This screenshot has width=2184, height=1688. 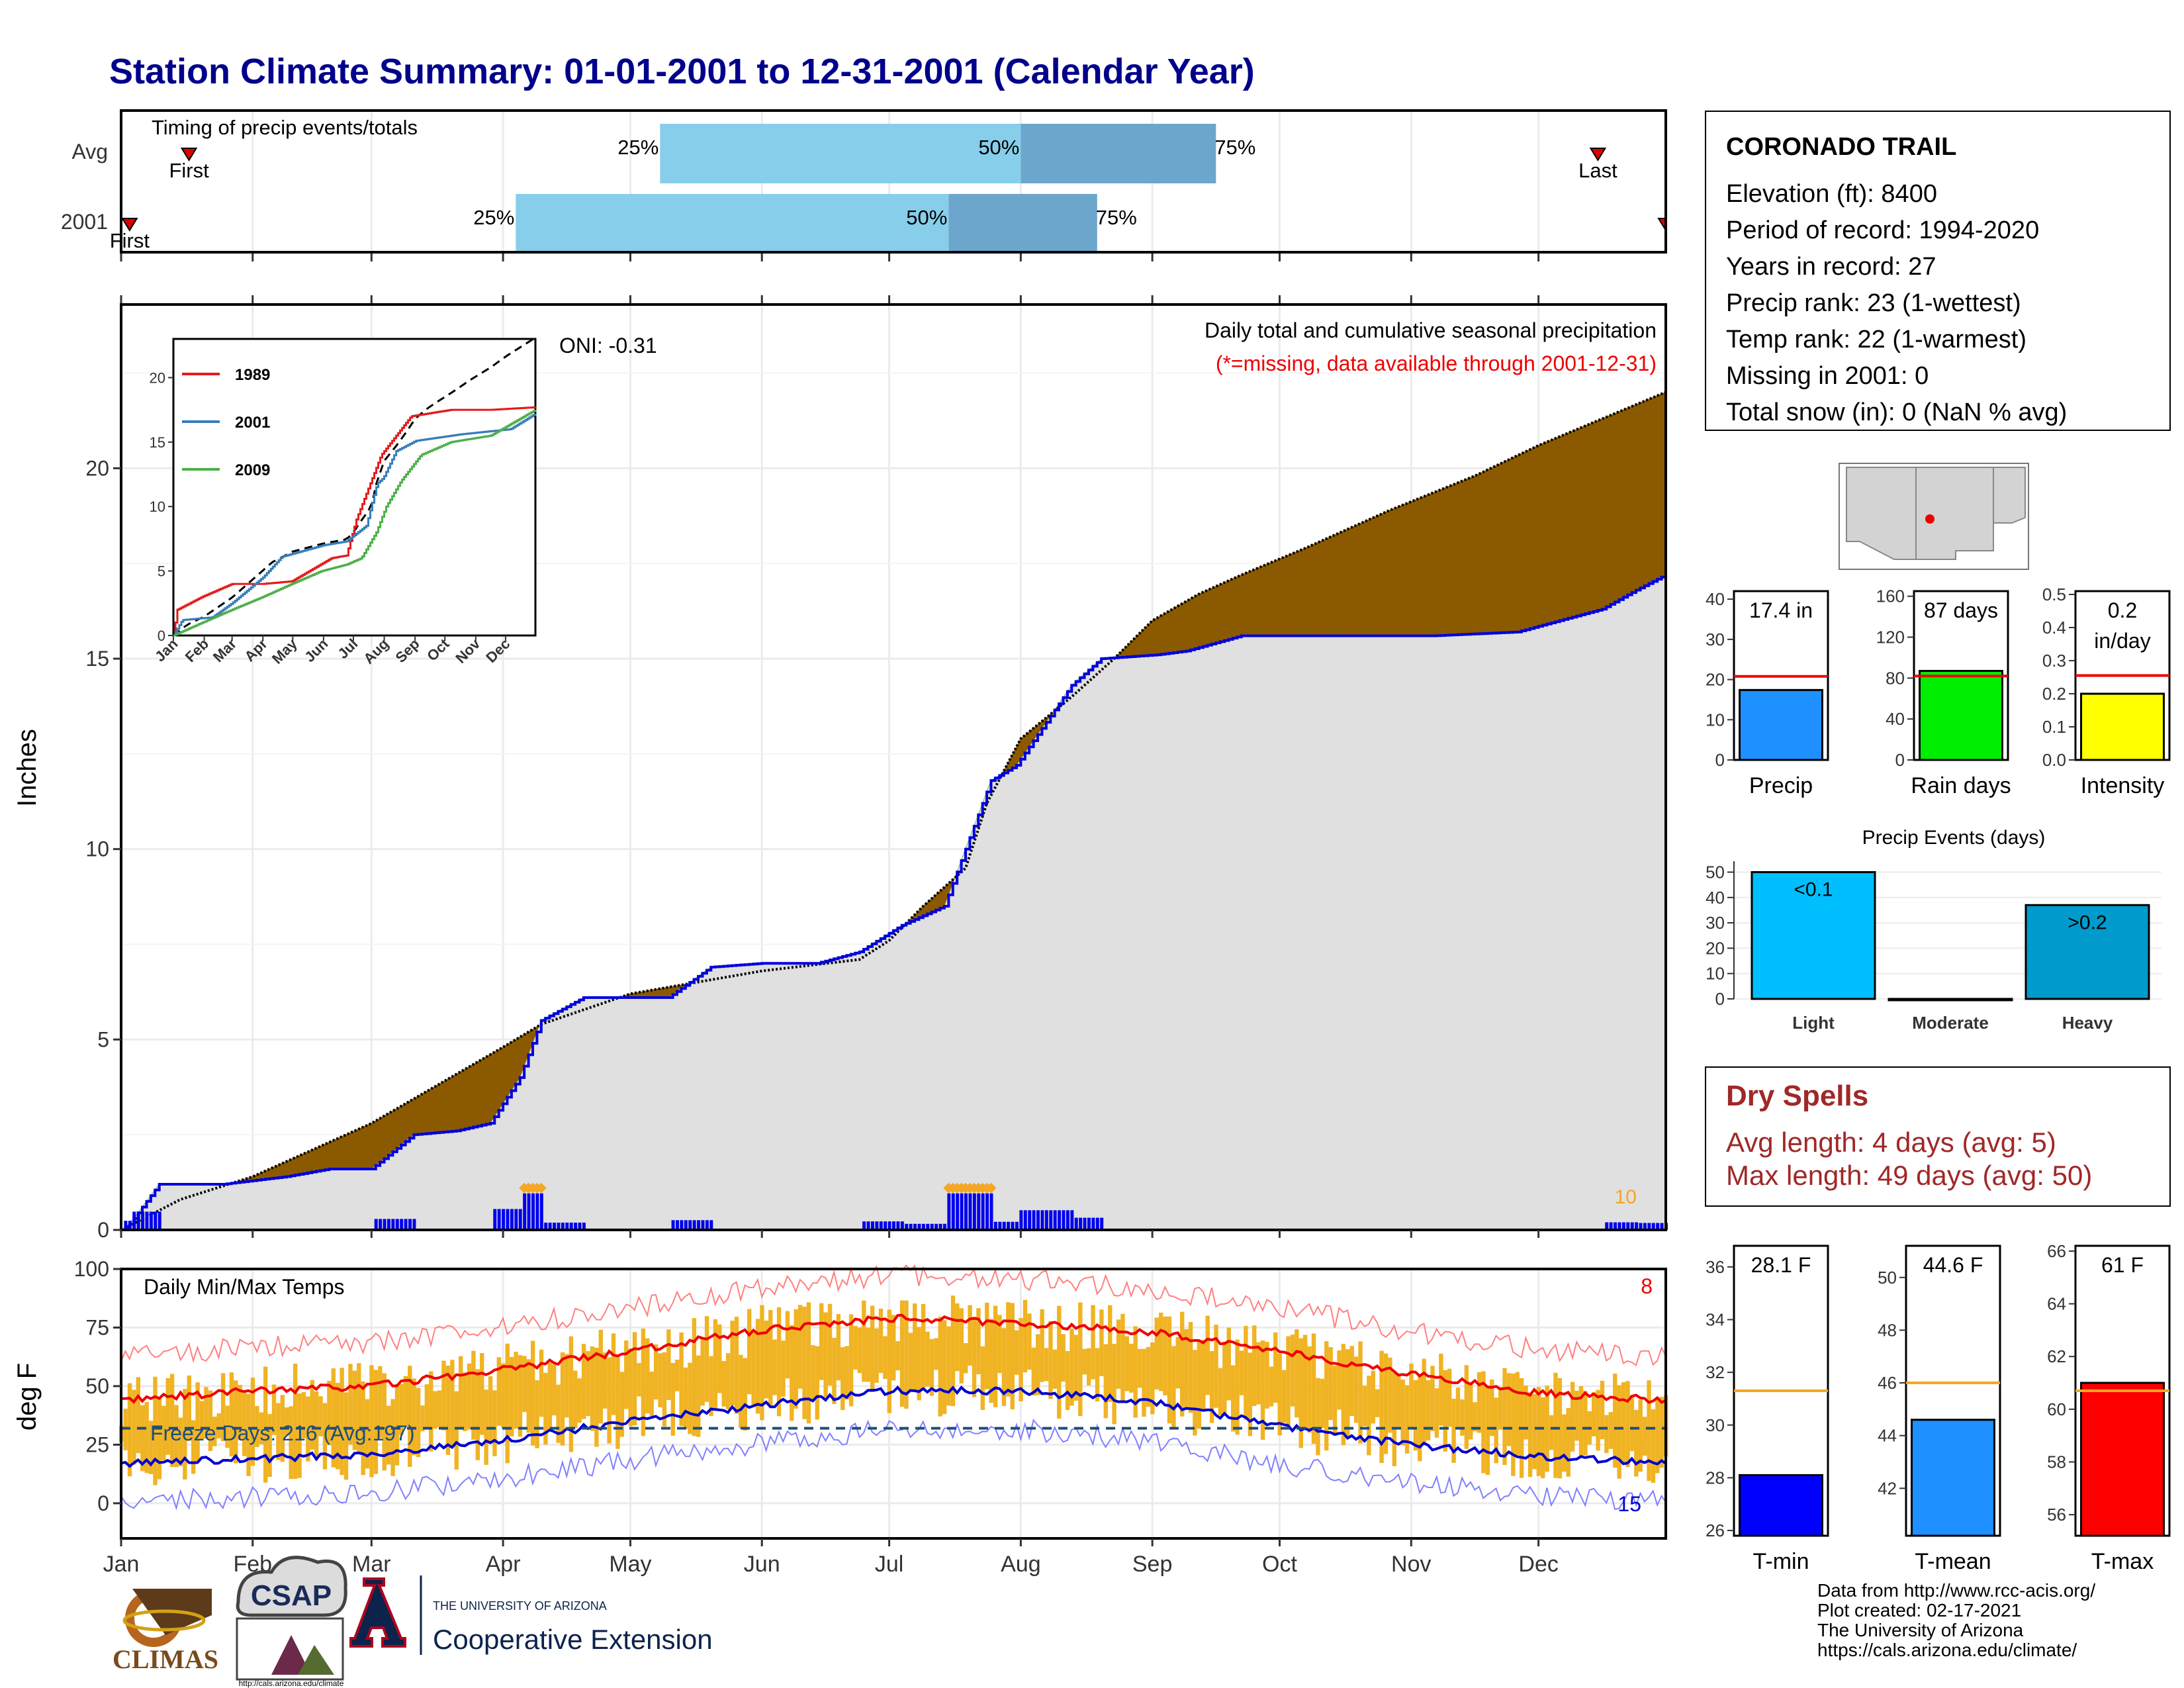 I want to click on tmin-tick-label: 34, so click(x=1715, y=1319).